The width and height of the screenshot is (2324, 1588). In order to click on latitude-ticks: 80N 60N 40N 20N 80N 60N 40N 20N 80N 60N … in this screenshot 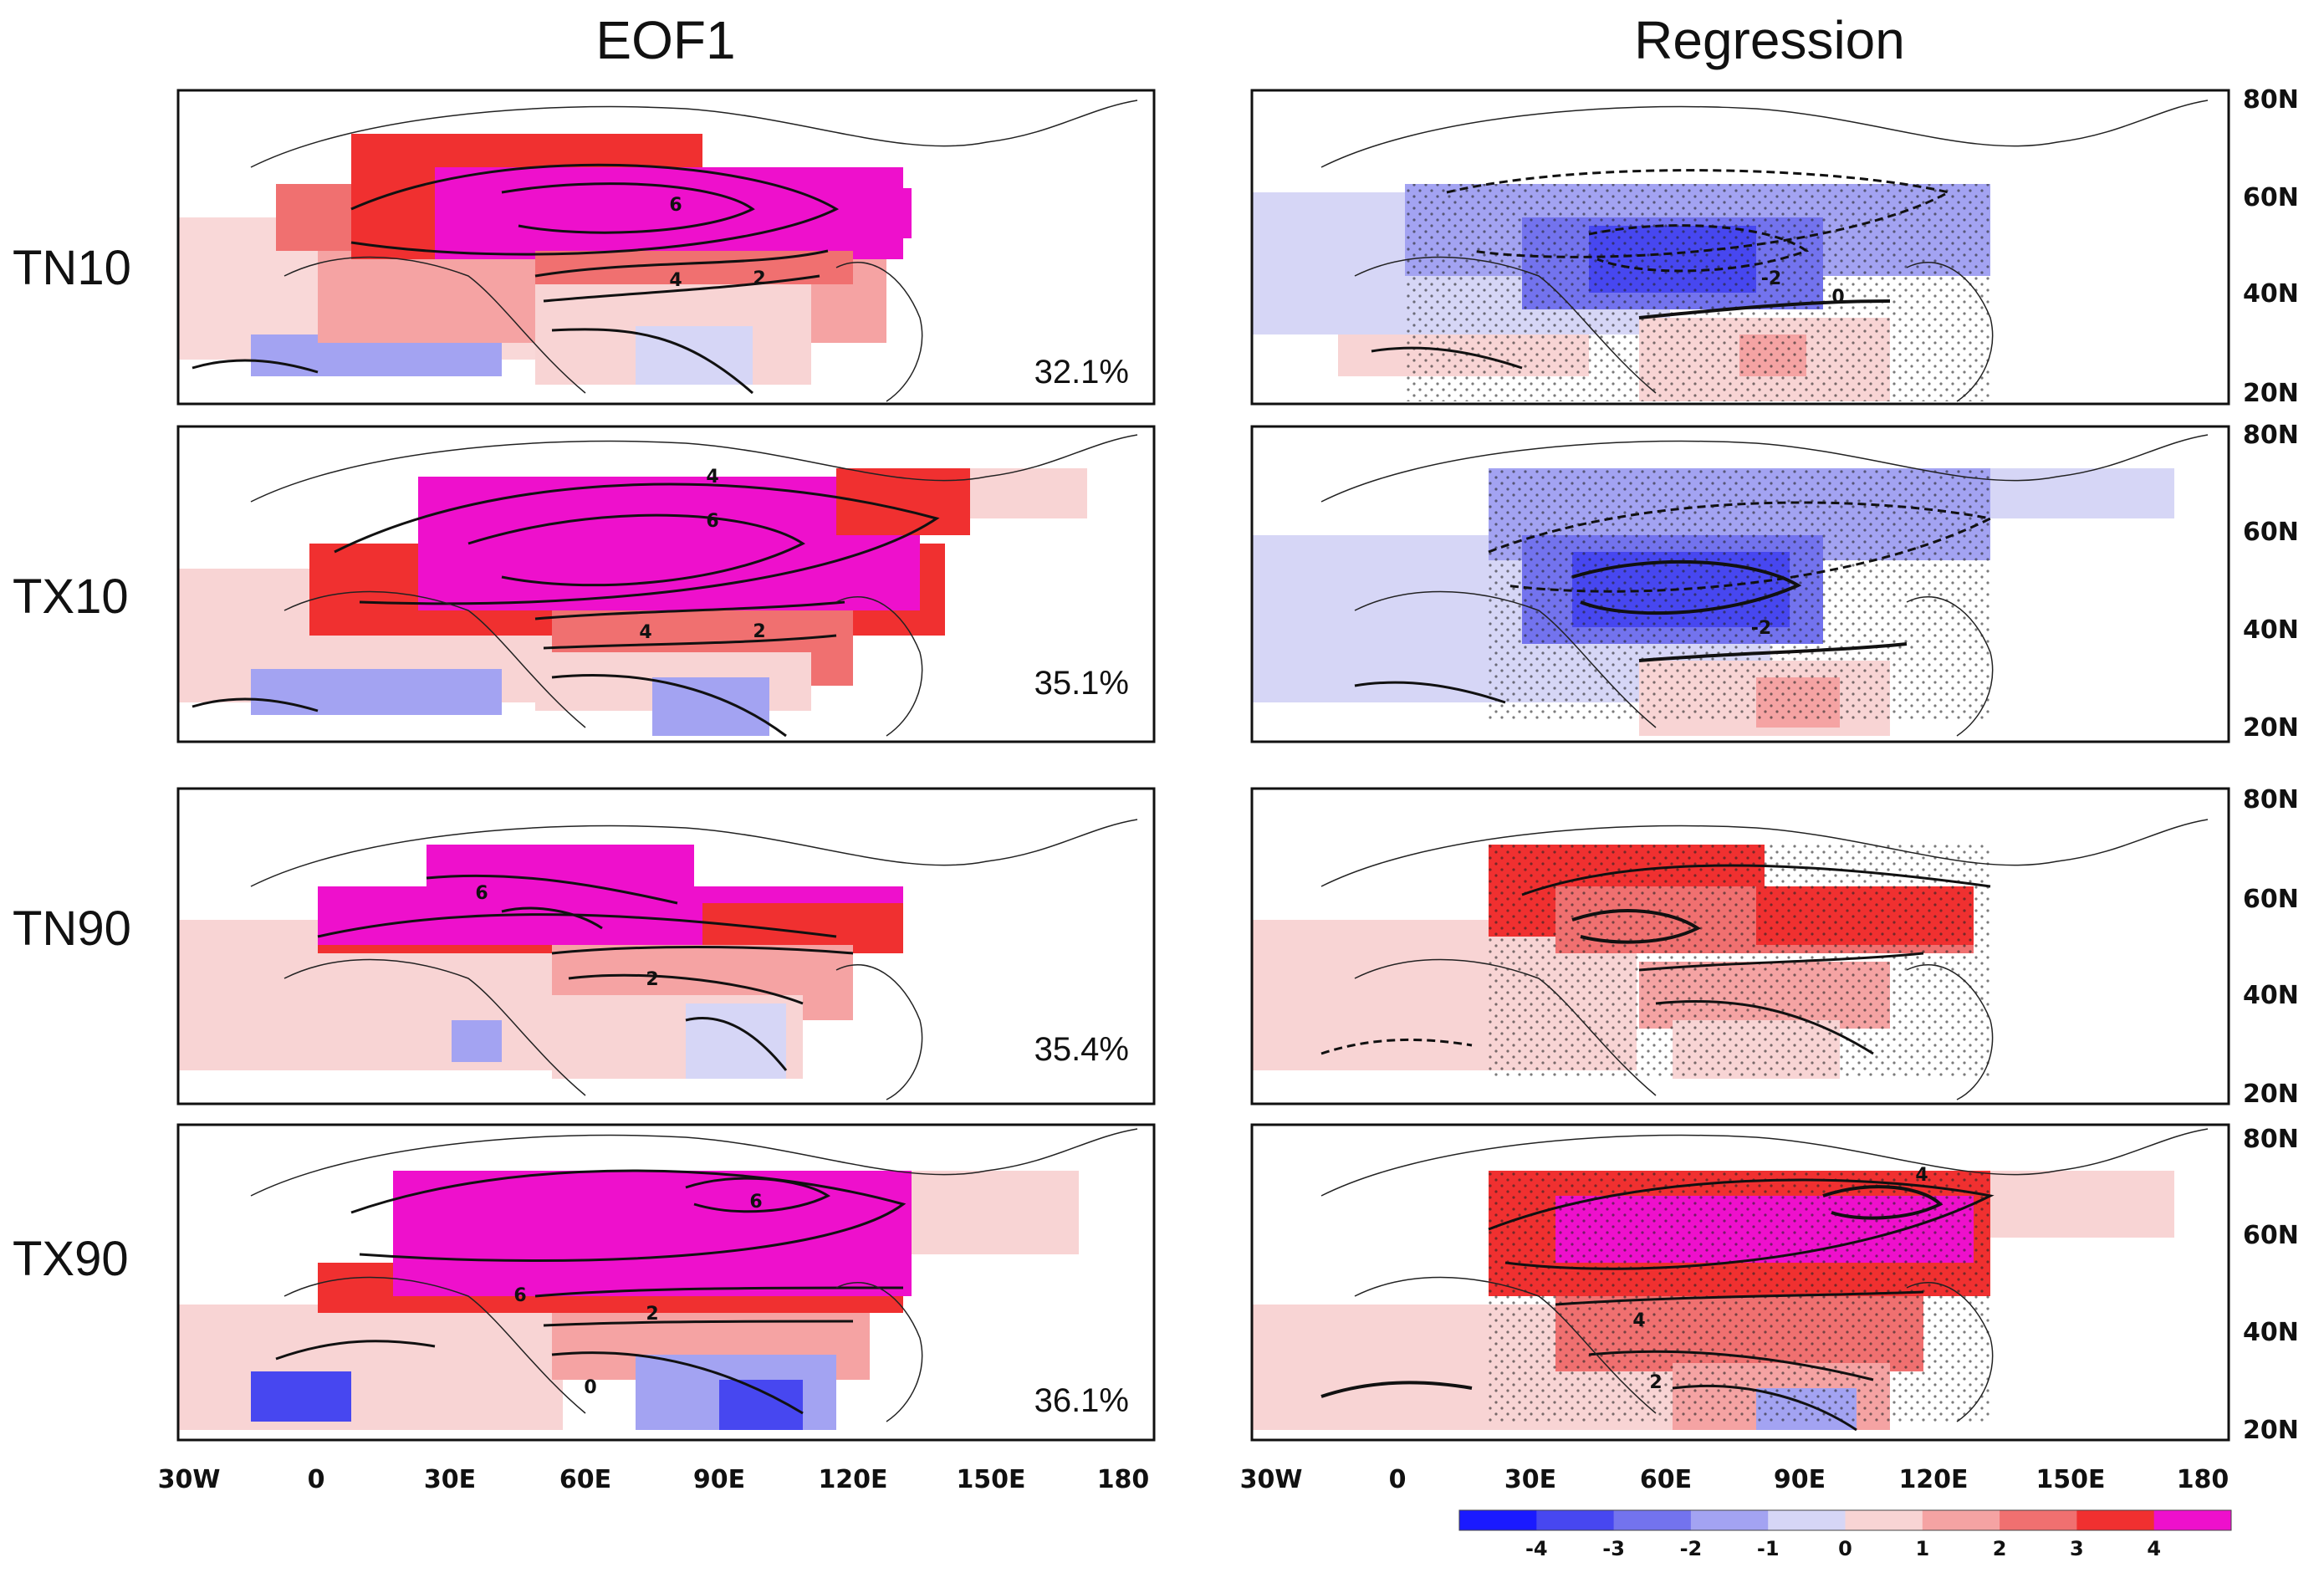, I will do `click(2271, 765)`.